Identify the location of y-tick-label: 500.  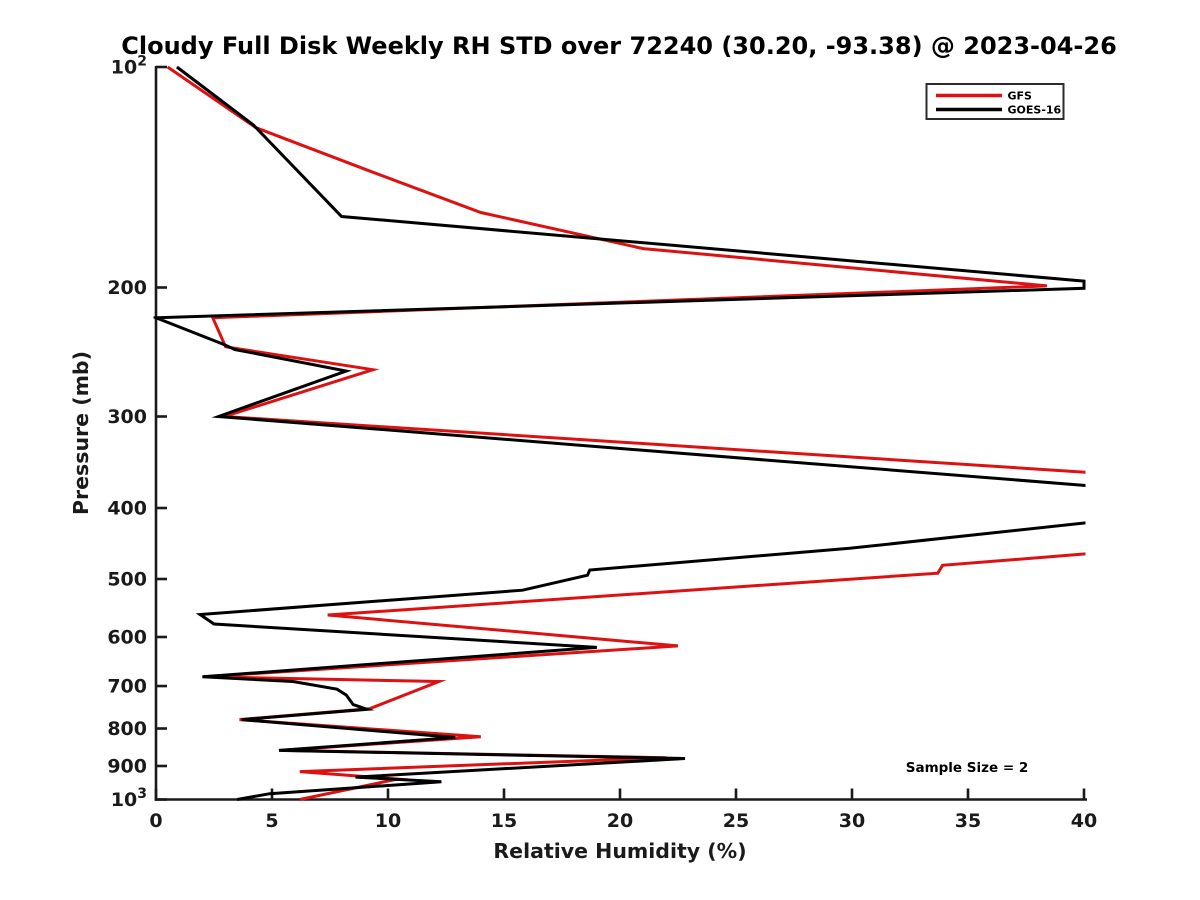
(127, 579).